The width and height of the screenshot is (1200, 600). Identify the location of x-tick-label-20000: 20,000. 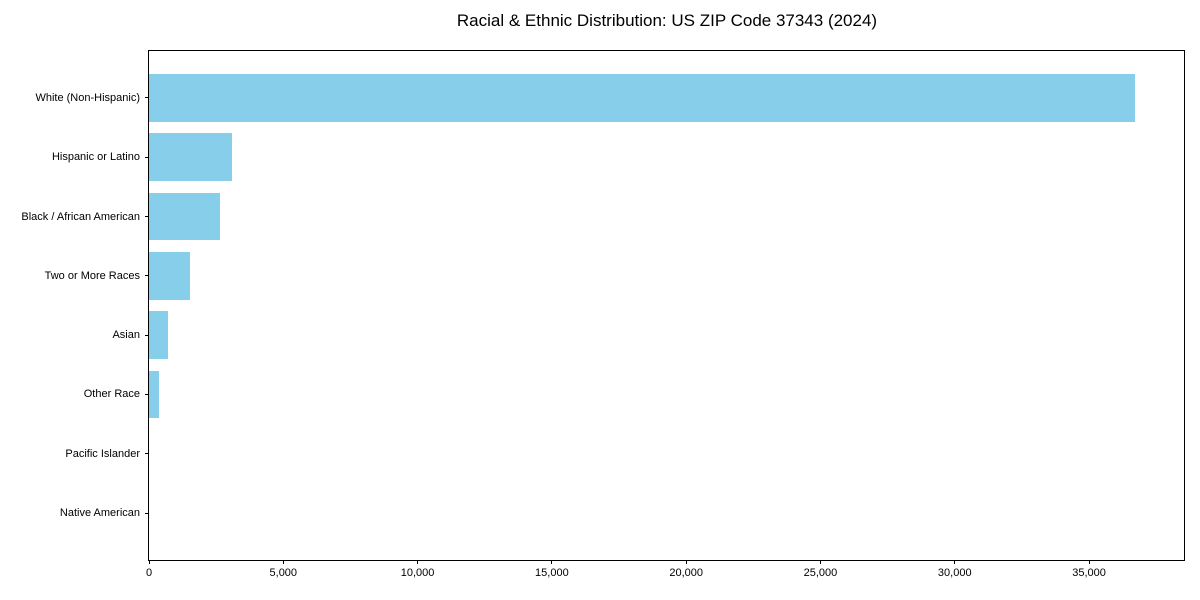
(686, 573).